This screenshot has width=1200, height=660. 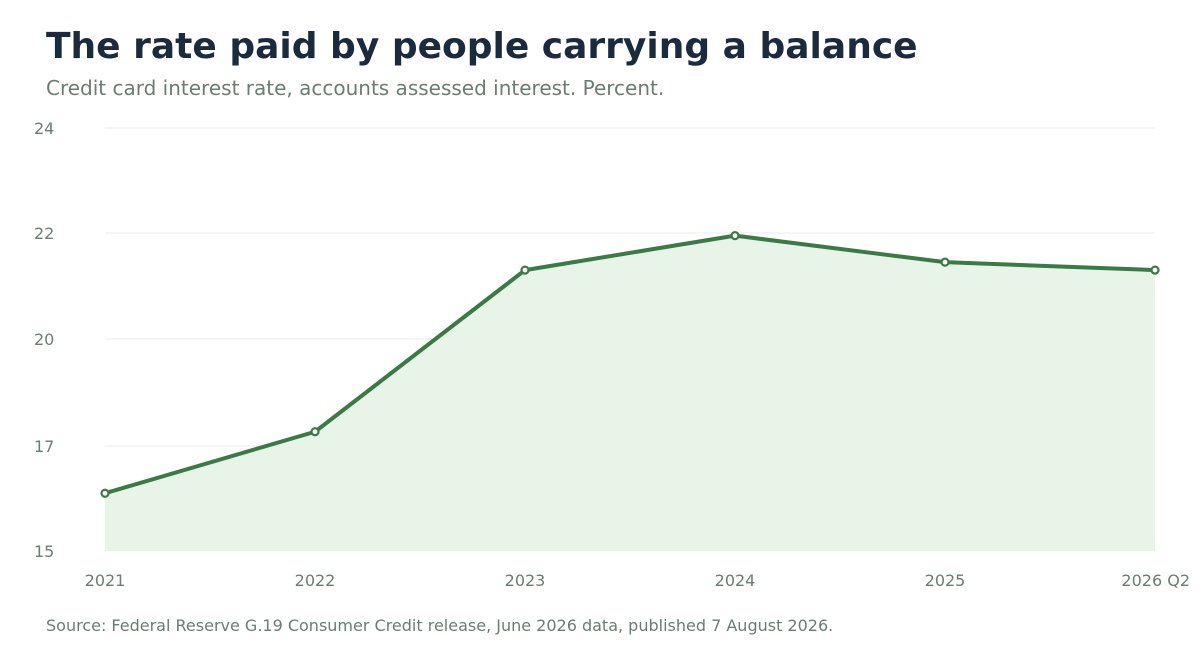 I want to click on y-tick-label: 17, so click(x=44, y=446).